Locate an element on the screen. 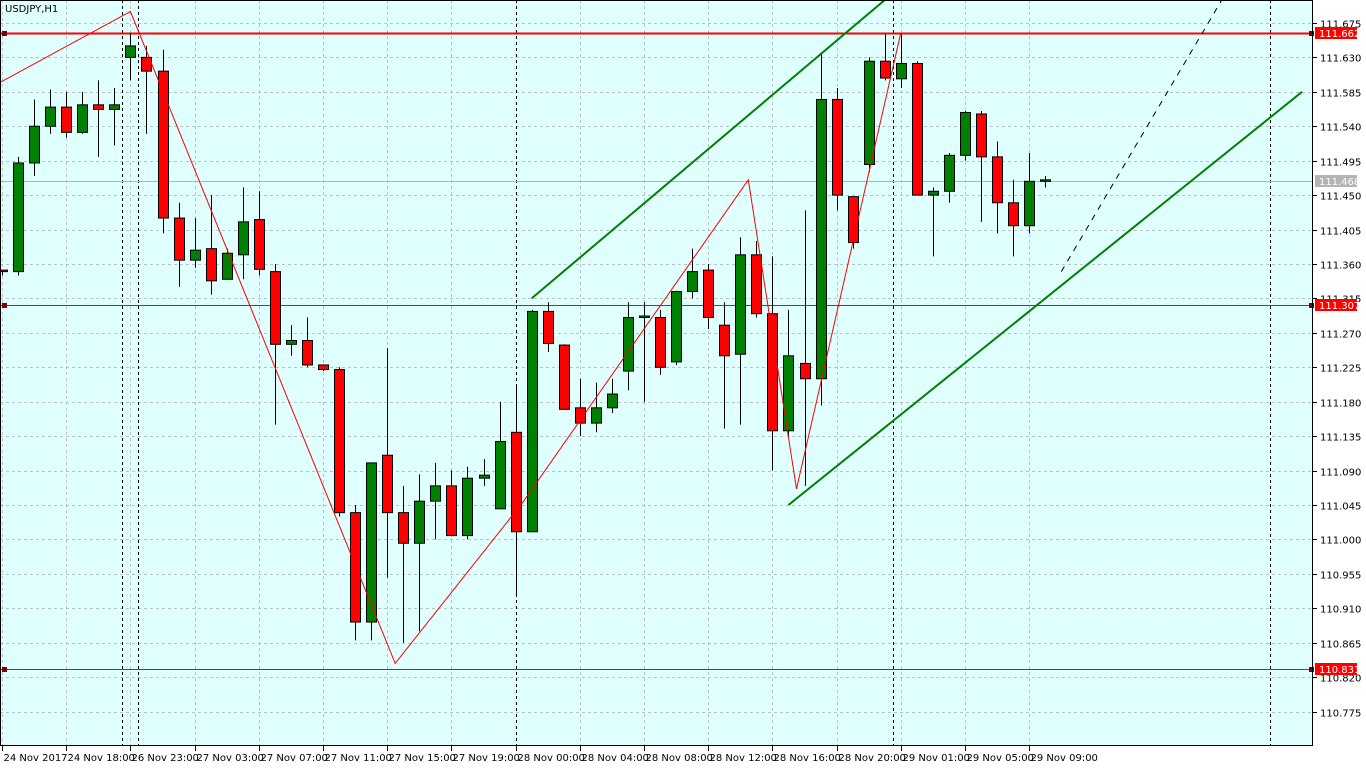 This screenshot has width=1366, height=772. time-tick-label: 24 Nov 18:00 is located at coordinates (101, 758).